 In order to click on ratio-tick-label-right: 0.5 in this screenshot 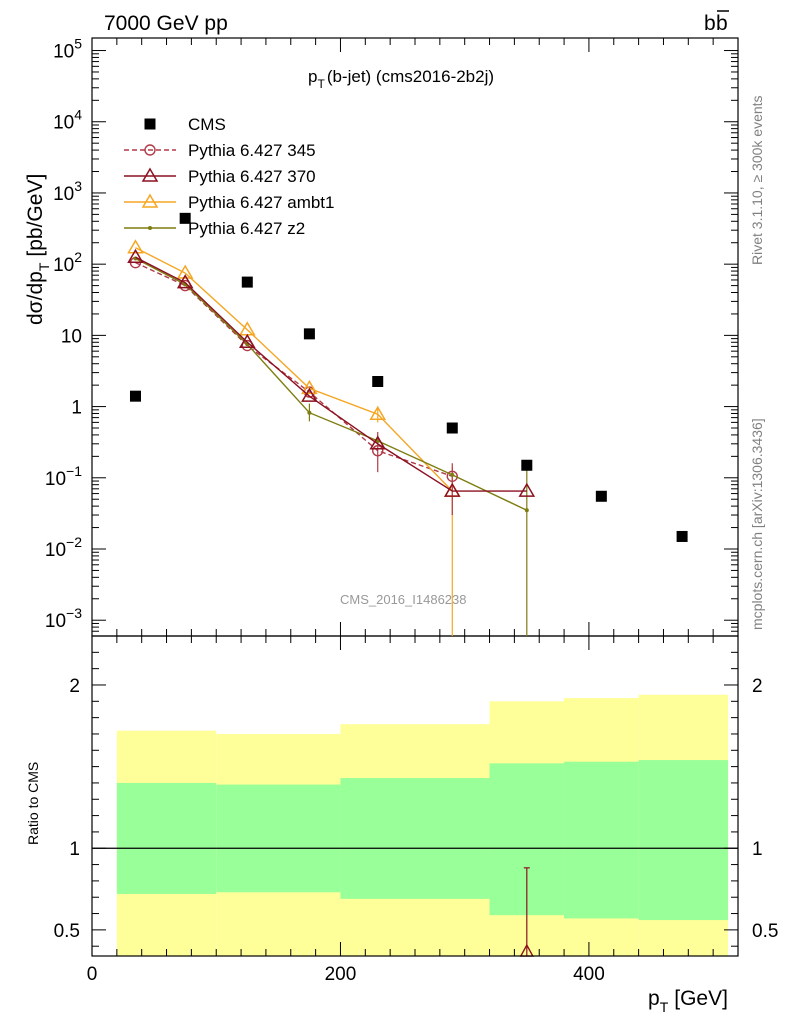, I will do `click(765, 931)`.